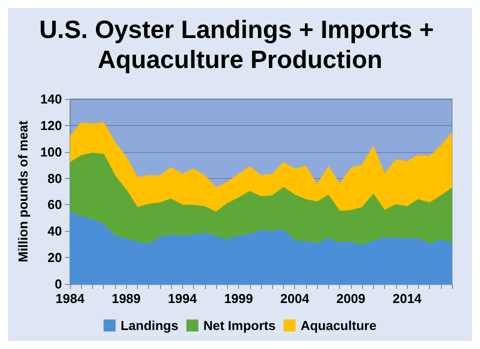 Image resolution: width=480 pixels, height=349 pixels. What do you see at coordinates (295, 298) in the screenshot?
I see `x-tick-label: 2004` at bounding box center [295, 298].